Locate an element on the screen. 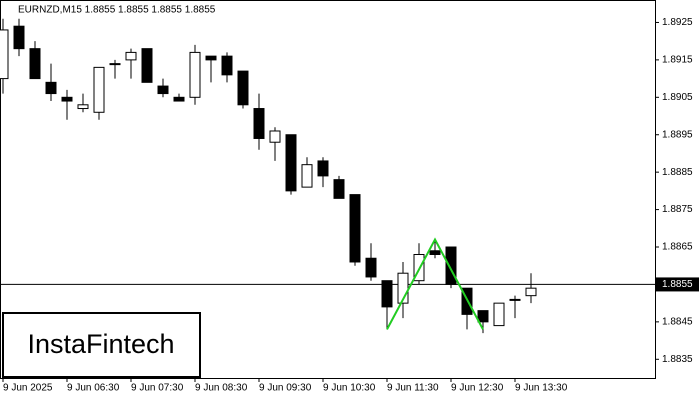  logo: InstaFintech is located at coordinates (100, 344).